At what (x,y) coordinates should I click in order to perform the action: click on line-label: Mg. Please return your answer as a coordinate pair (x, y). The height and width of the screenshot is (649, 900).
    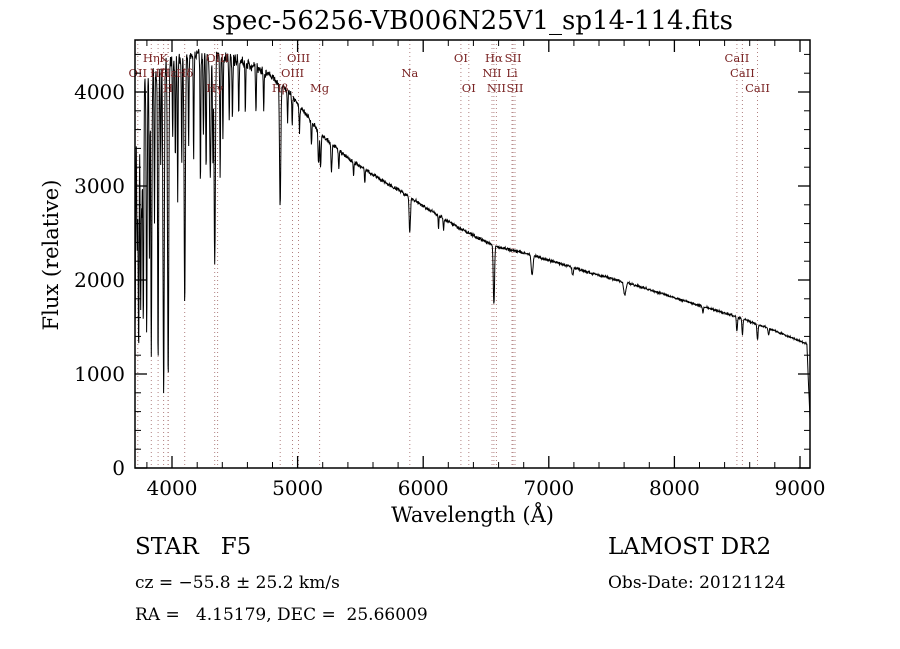
    Looking at the image, I should click on (320, 88).